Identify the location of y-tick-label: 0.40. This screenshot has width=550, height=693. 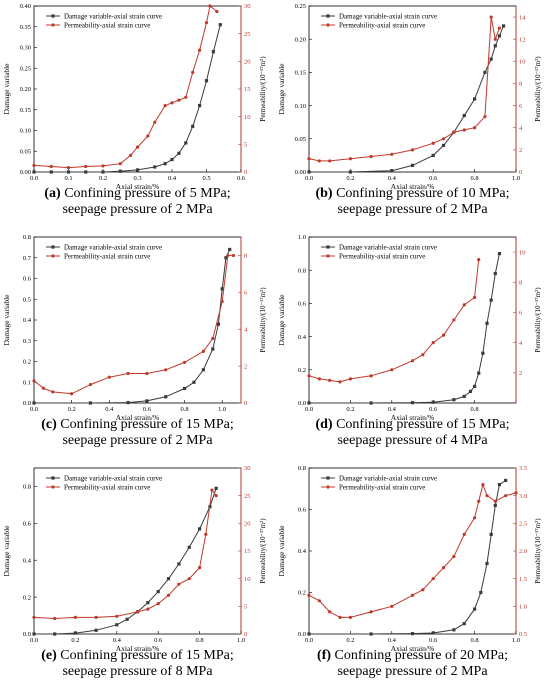
(25, 6).